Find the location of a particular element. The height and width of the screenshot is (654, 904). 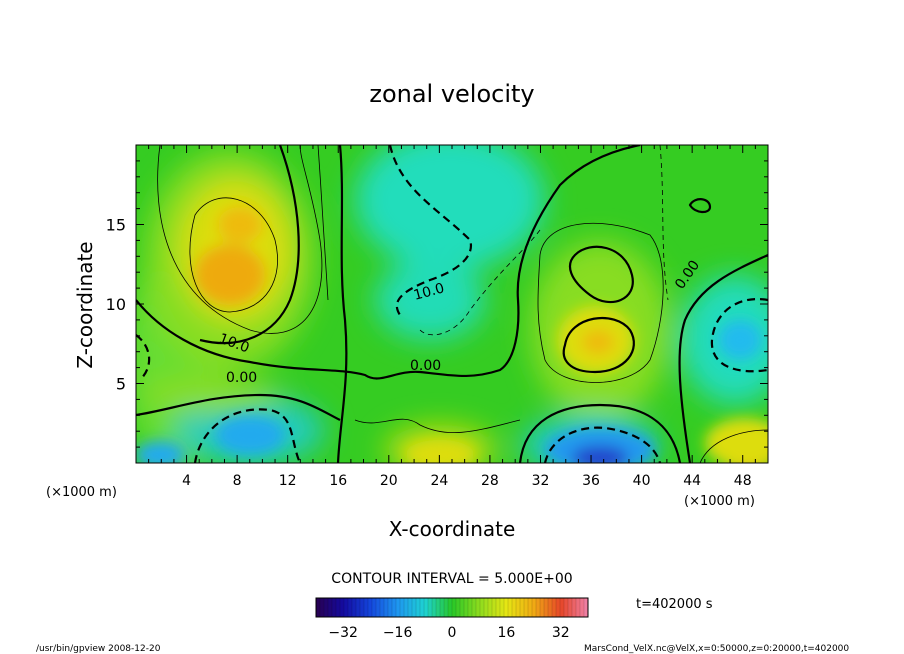

contour-neg-bottom-left is located at coordinates (247, 435).